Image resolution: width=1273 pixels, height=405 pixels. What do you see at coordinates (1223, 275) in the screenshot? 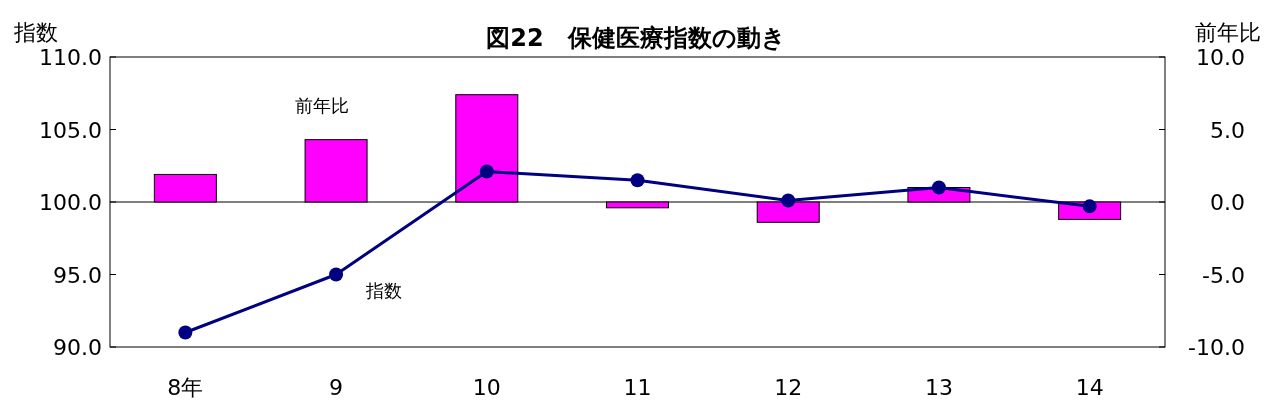
I see `y2-tick-label: -5.0` at bounding box center [1223, 275].